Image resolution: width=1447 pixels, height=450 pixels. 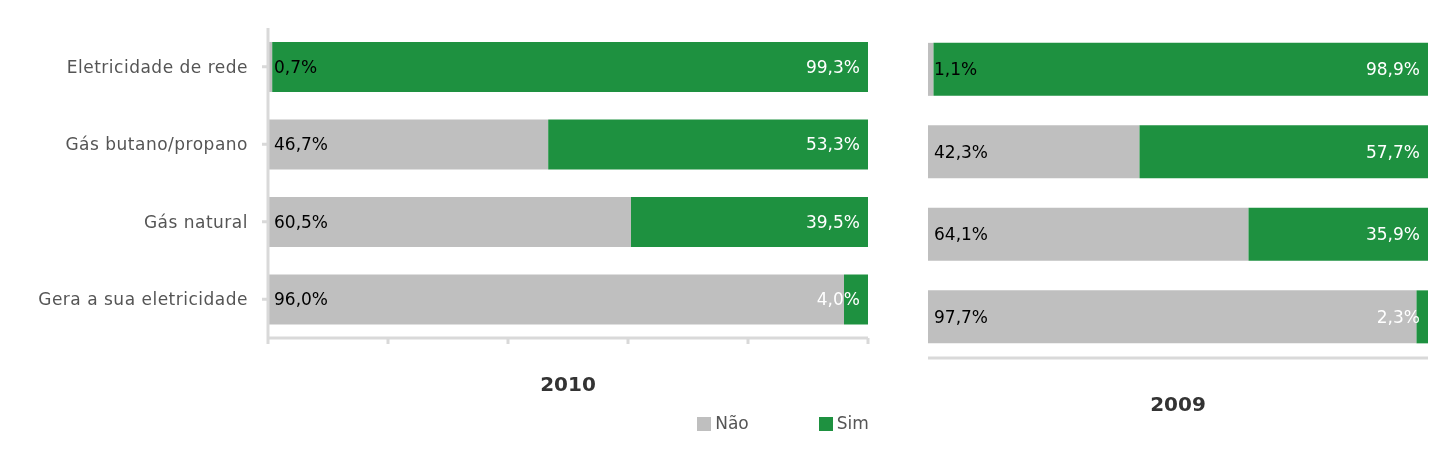 I want to click on x-axis-title: 2010, so click(x=568, y=384).